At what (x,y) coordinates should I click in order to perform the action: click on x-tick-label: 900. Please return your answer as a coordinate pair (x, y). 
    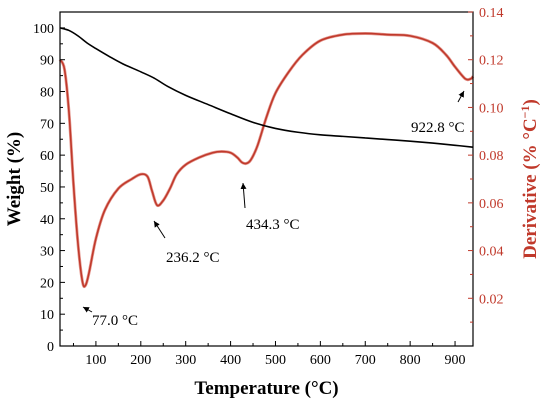
    Looking at the image, I should click on (455, 360).